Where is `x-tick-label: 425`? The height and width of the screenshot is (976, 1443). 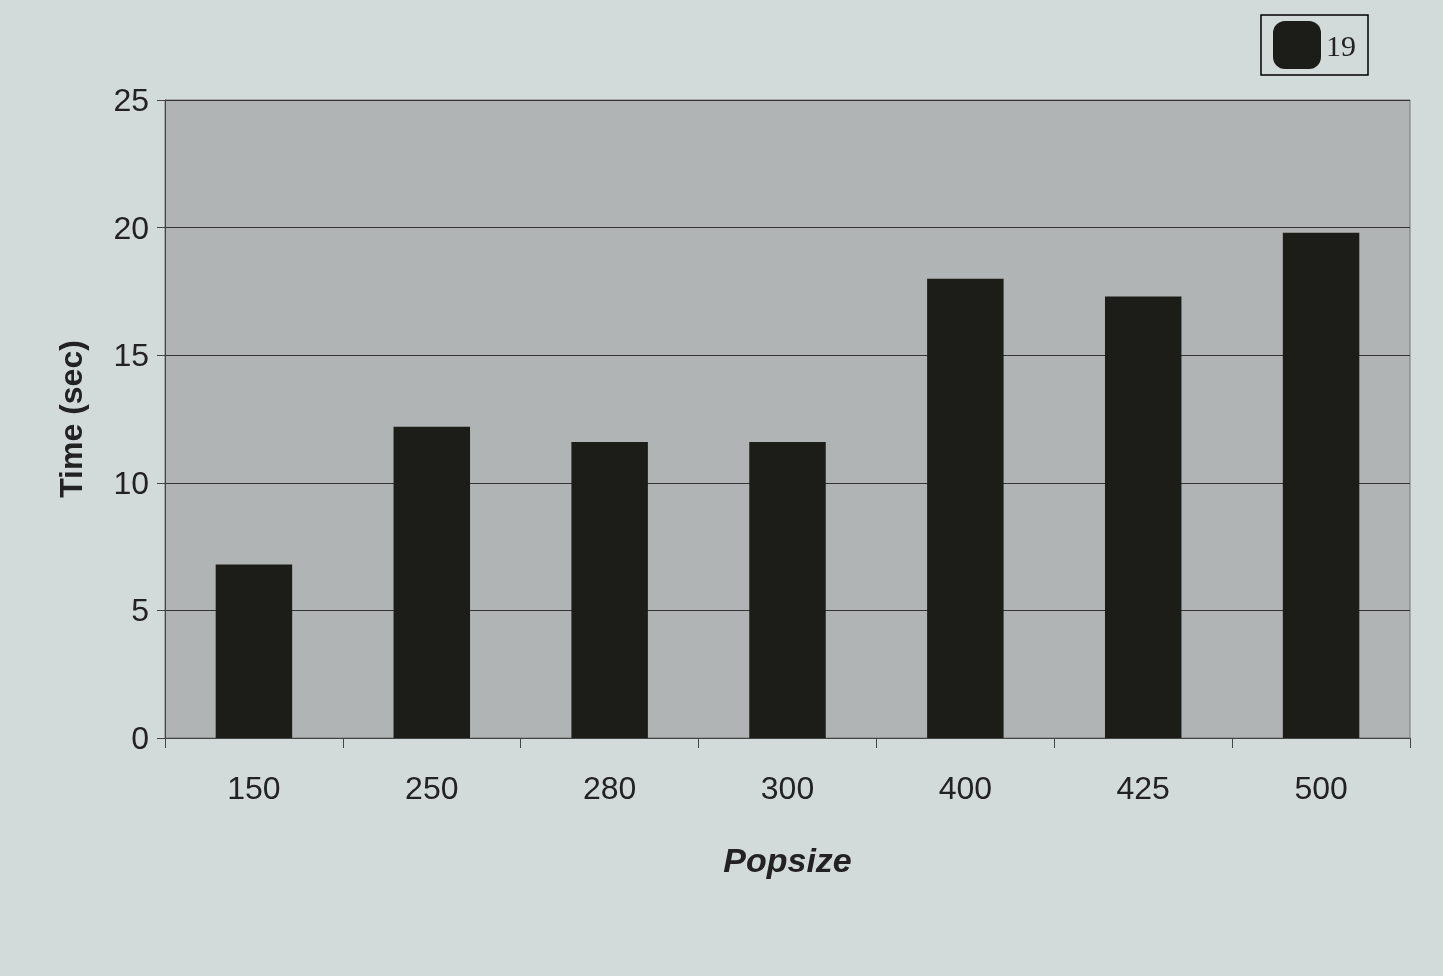
x-tick-label: 425 is located at coordinates (1143, 788).